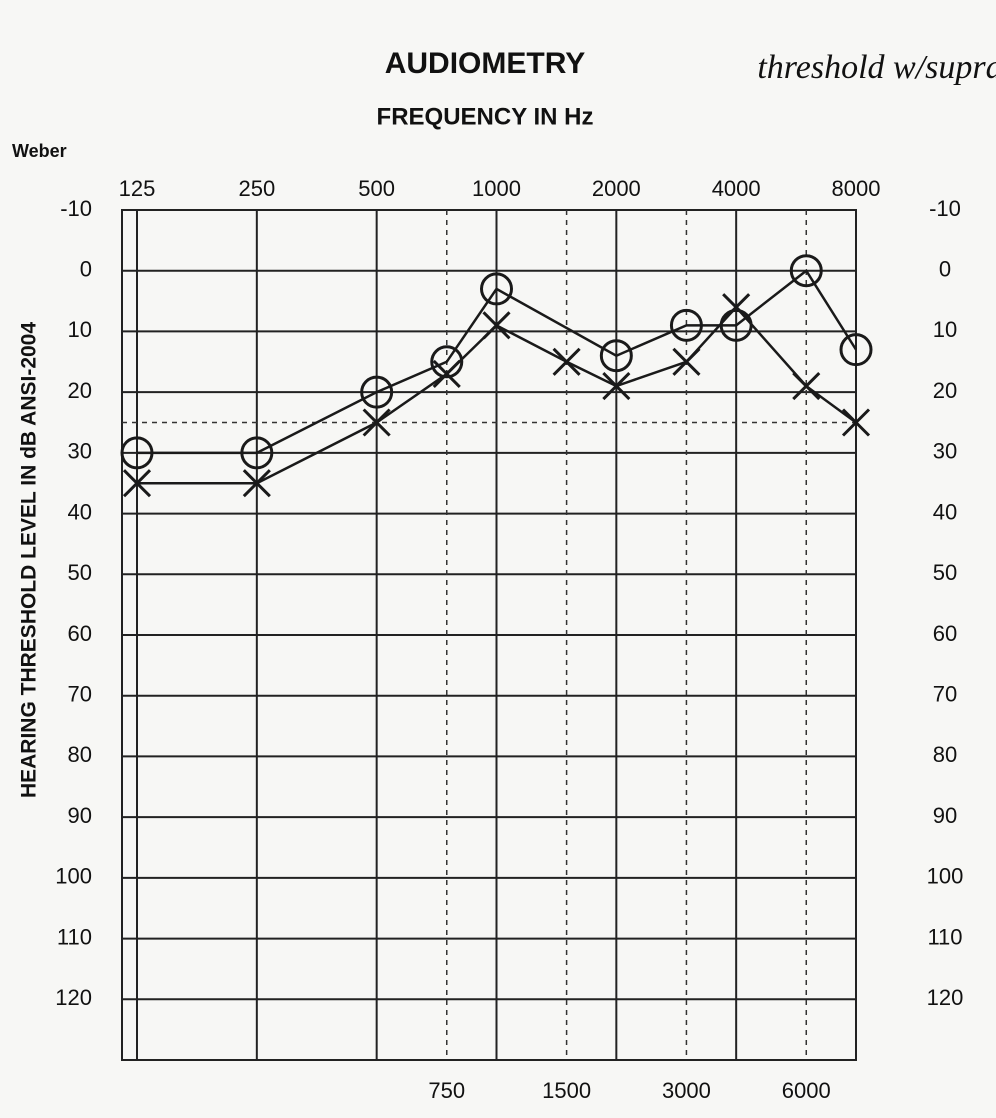 The image size is (996, 1118). Describe the element at coordinates (945, 815) in the screenshot. I see `y-tick-label-right: 90` at that location.